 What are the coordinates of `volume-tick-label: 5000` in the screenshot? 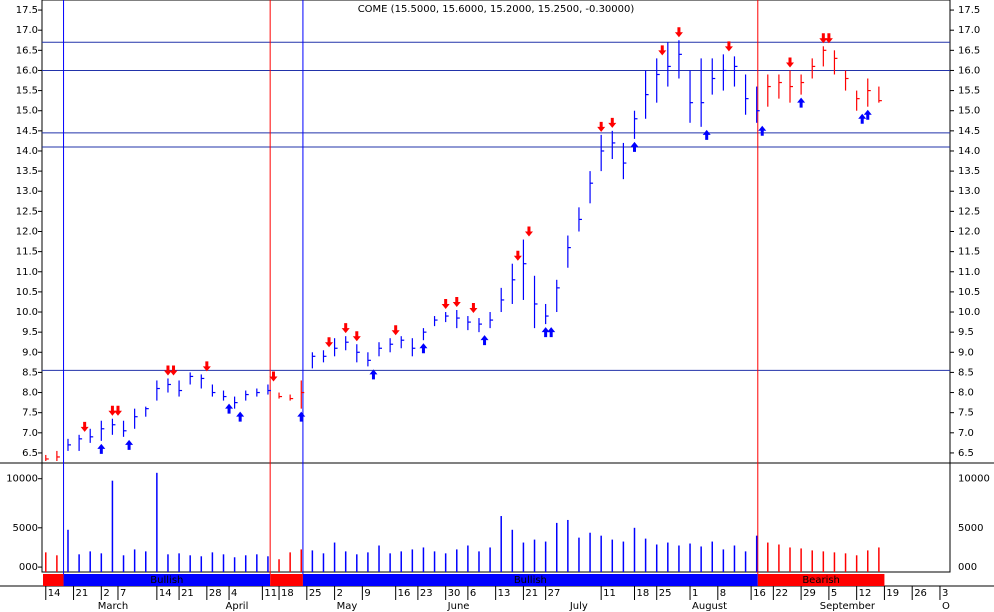 It's located at (25, 528).